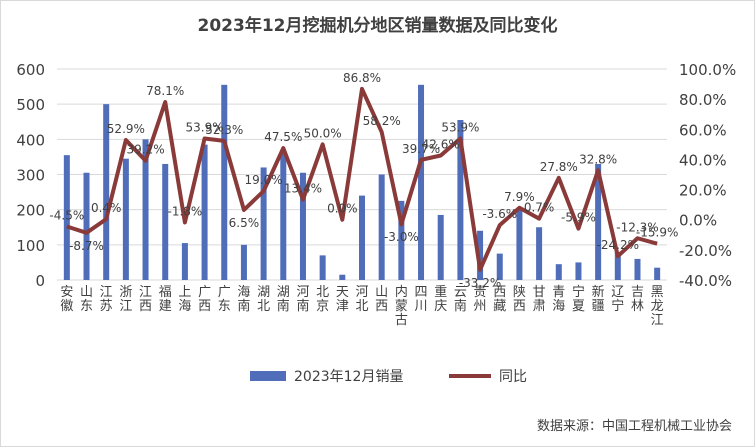 Image resolution: width=755 pixels, height=447 pixels. I want to click on category-label: 安徽, so click(66, 299).